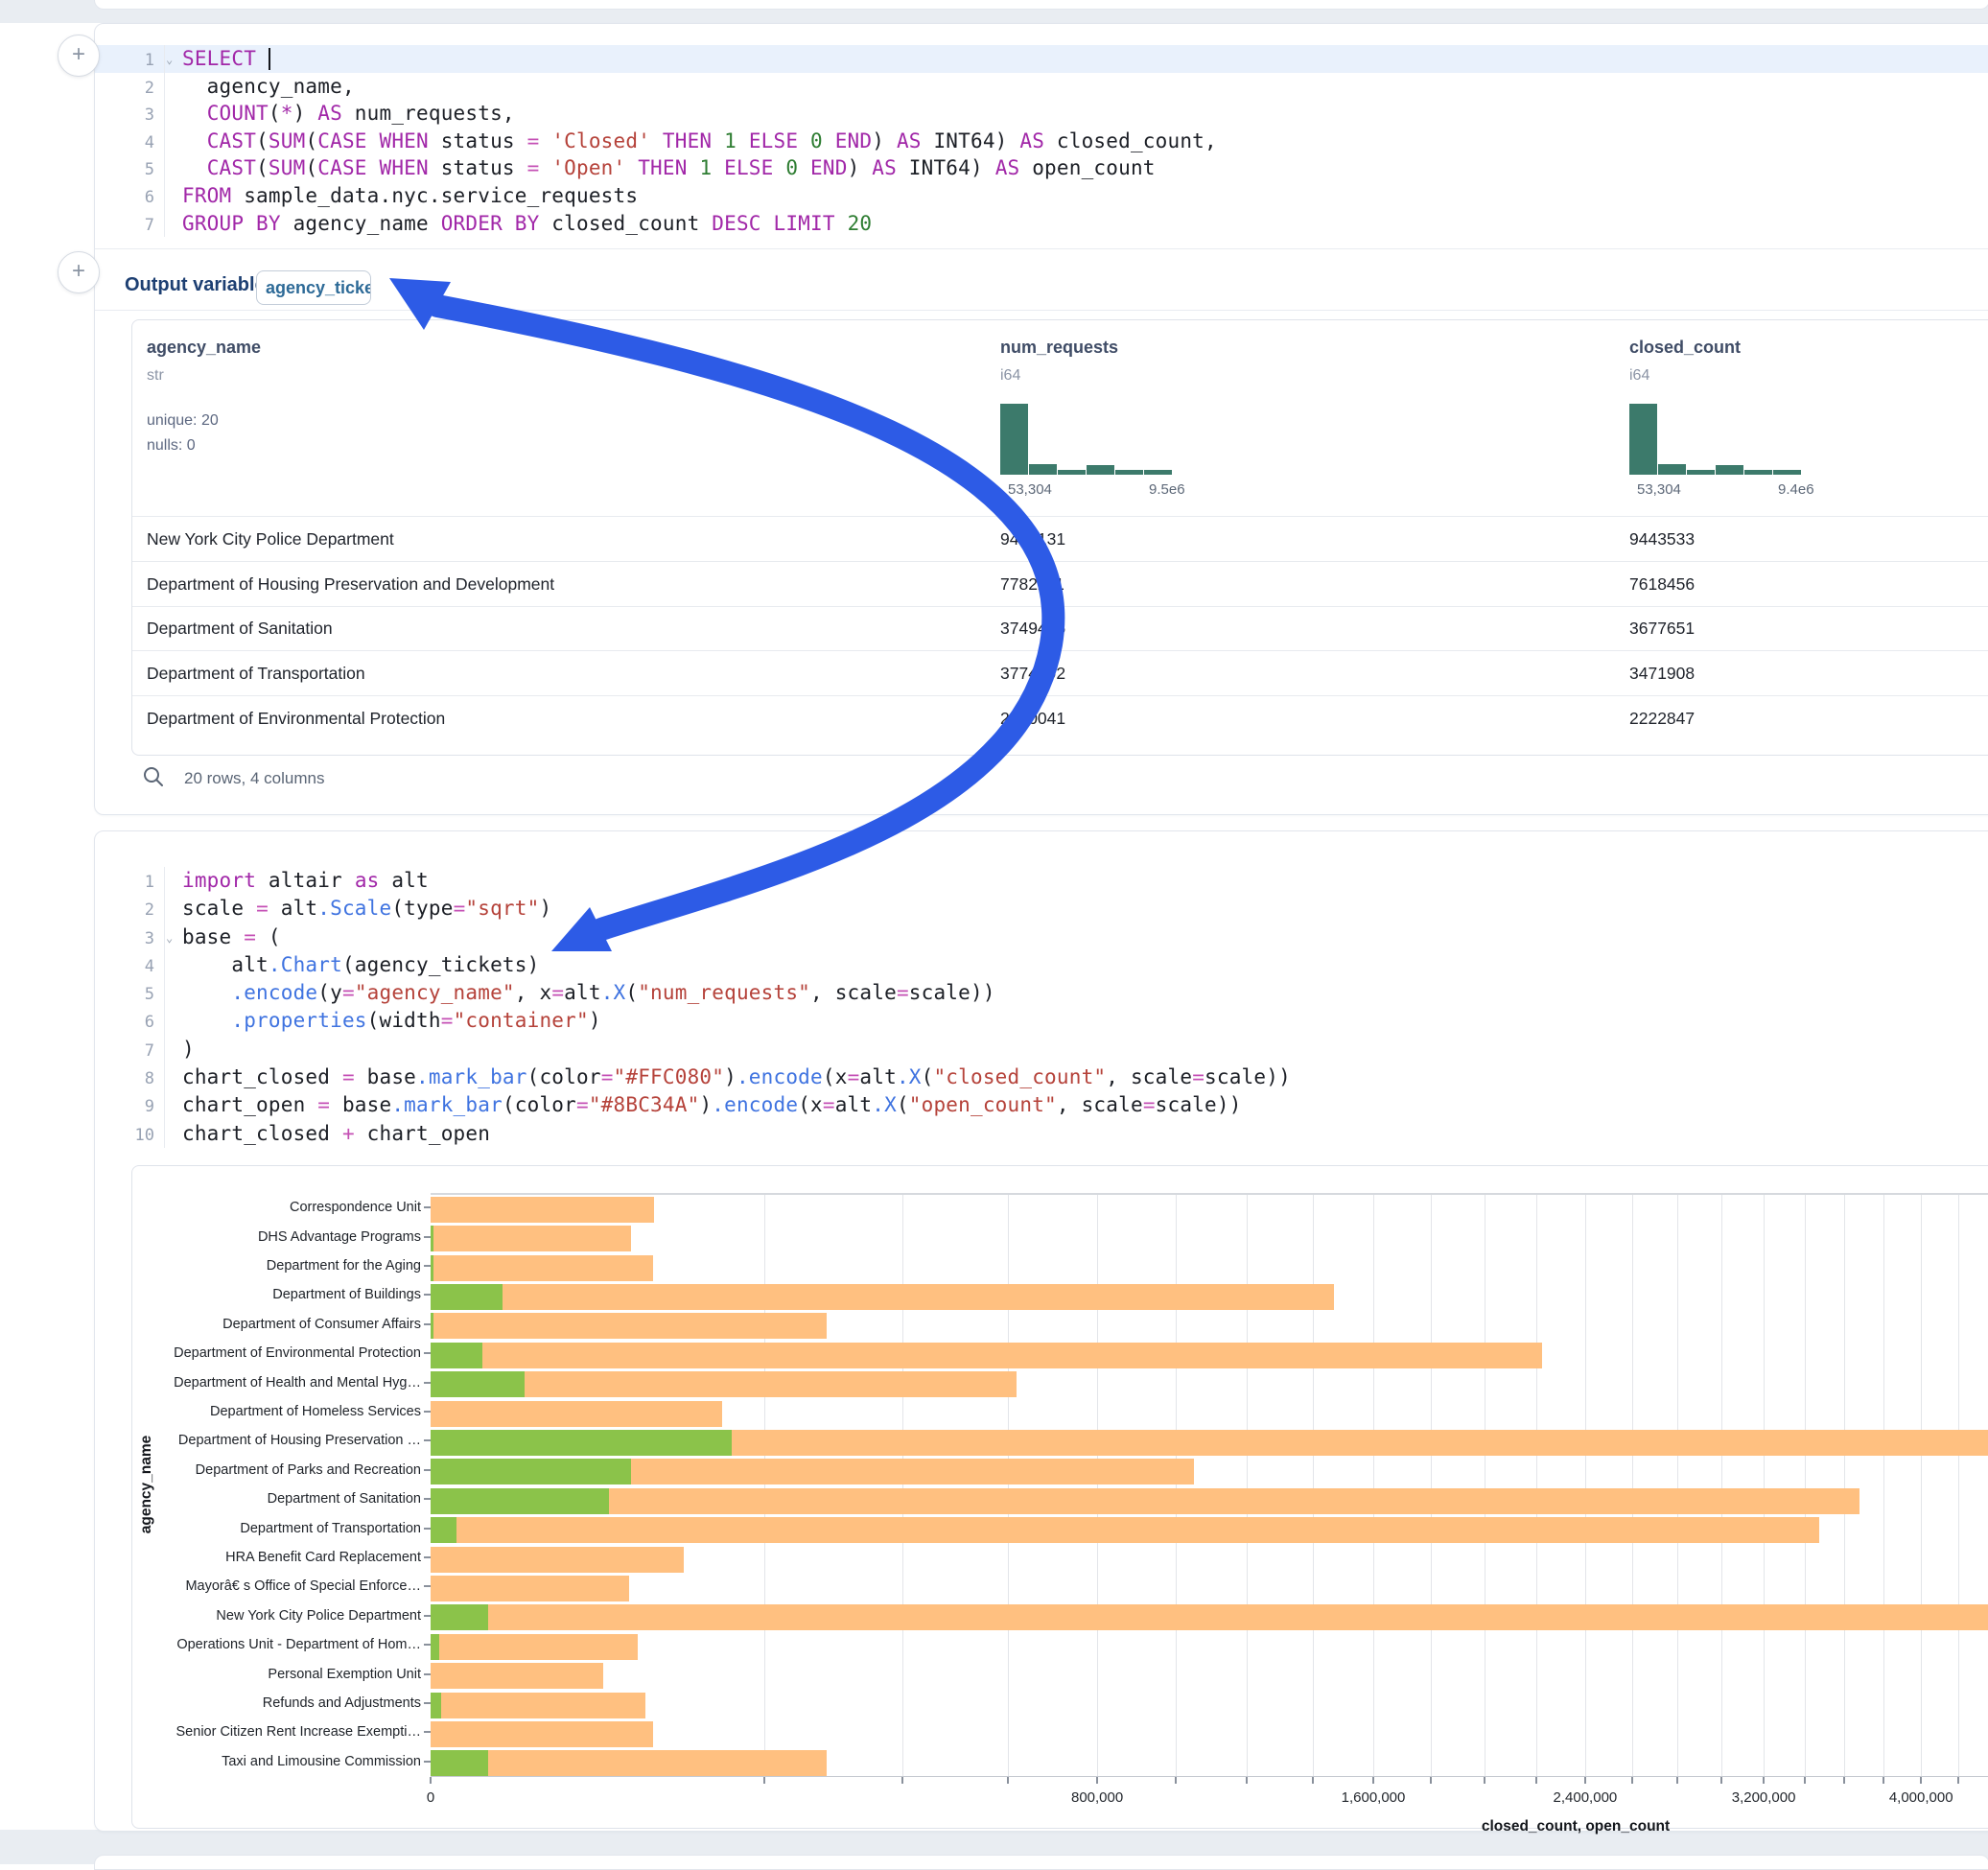 Image resolution: width=1988 pixels, height=1870 pixels. Describe the element at coordinates (1042, 965) in the screenshot. I see `code-line: 4 alt.Chart(agency_tickets)` at that location.